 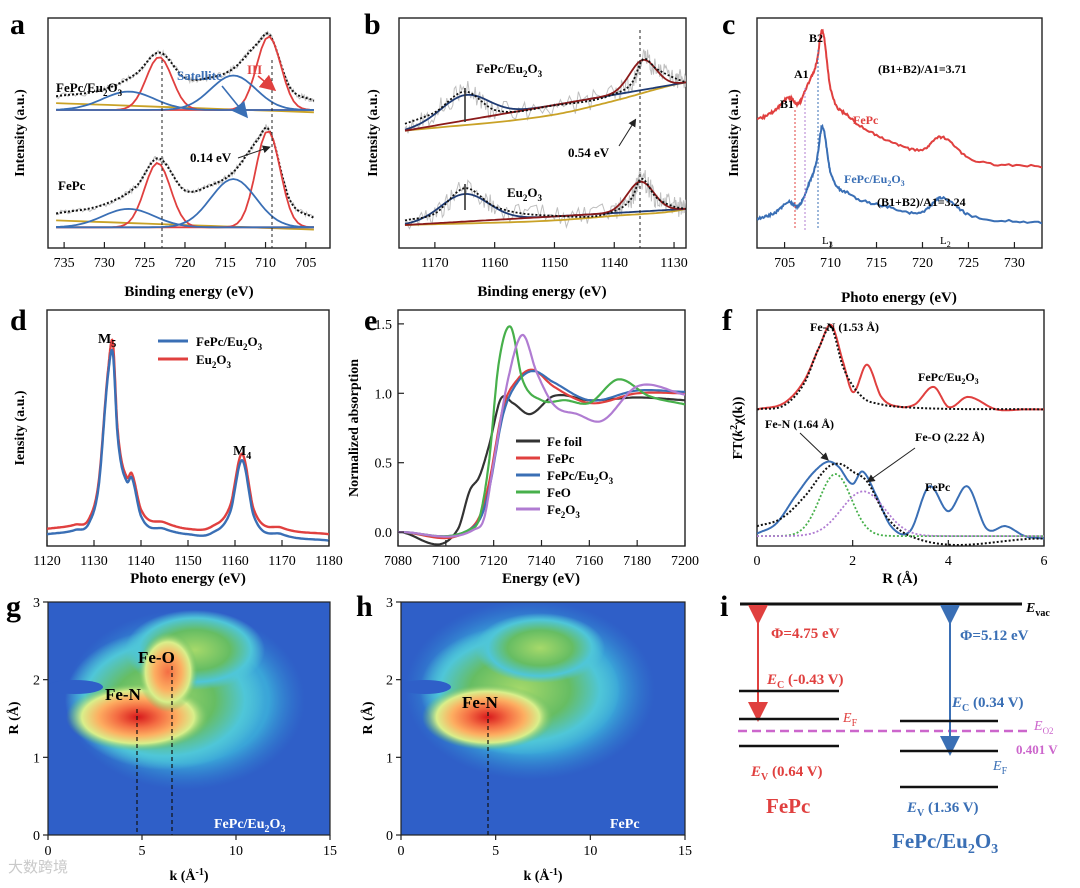 What do you see at coordinates (17, 24) in the screenshot?
I see `panel-letter: a` at bounding box center [17, 24].